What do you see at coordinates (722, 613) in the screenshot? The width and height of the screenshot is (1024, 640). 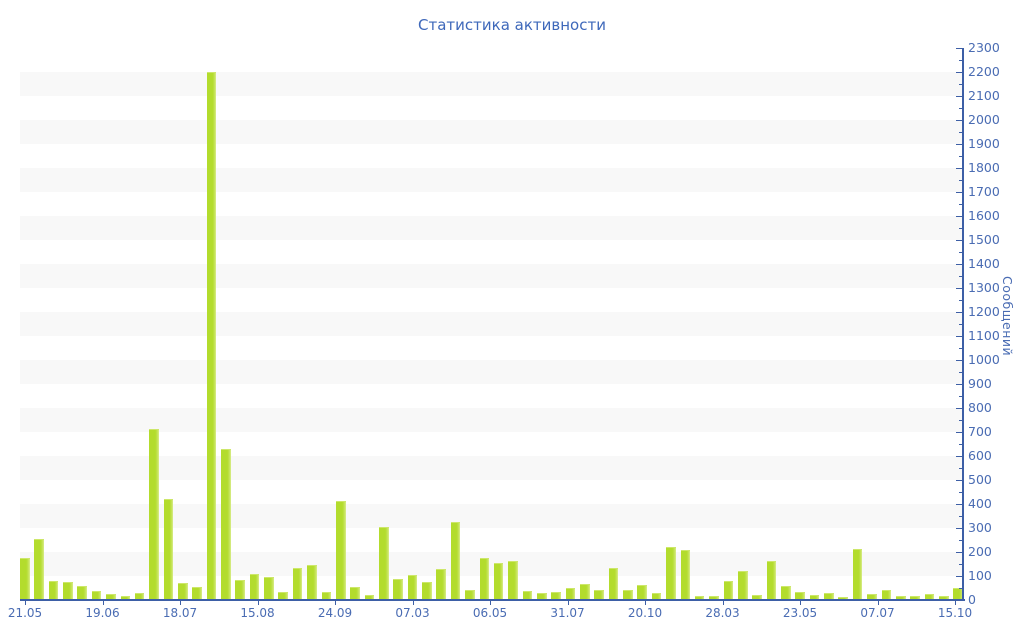 I see `x-axis-tick-label: 28.03` at bounding box center [722, 613].